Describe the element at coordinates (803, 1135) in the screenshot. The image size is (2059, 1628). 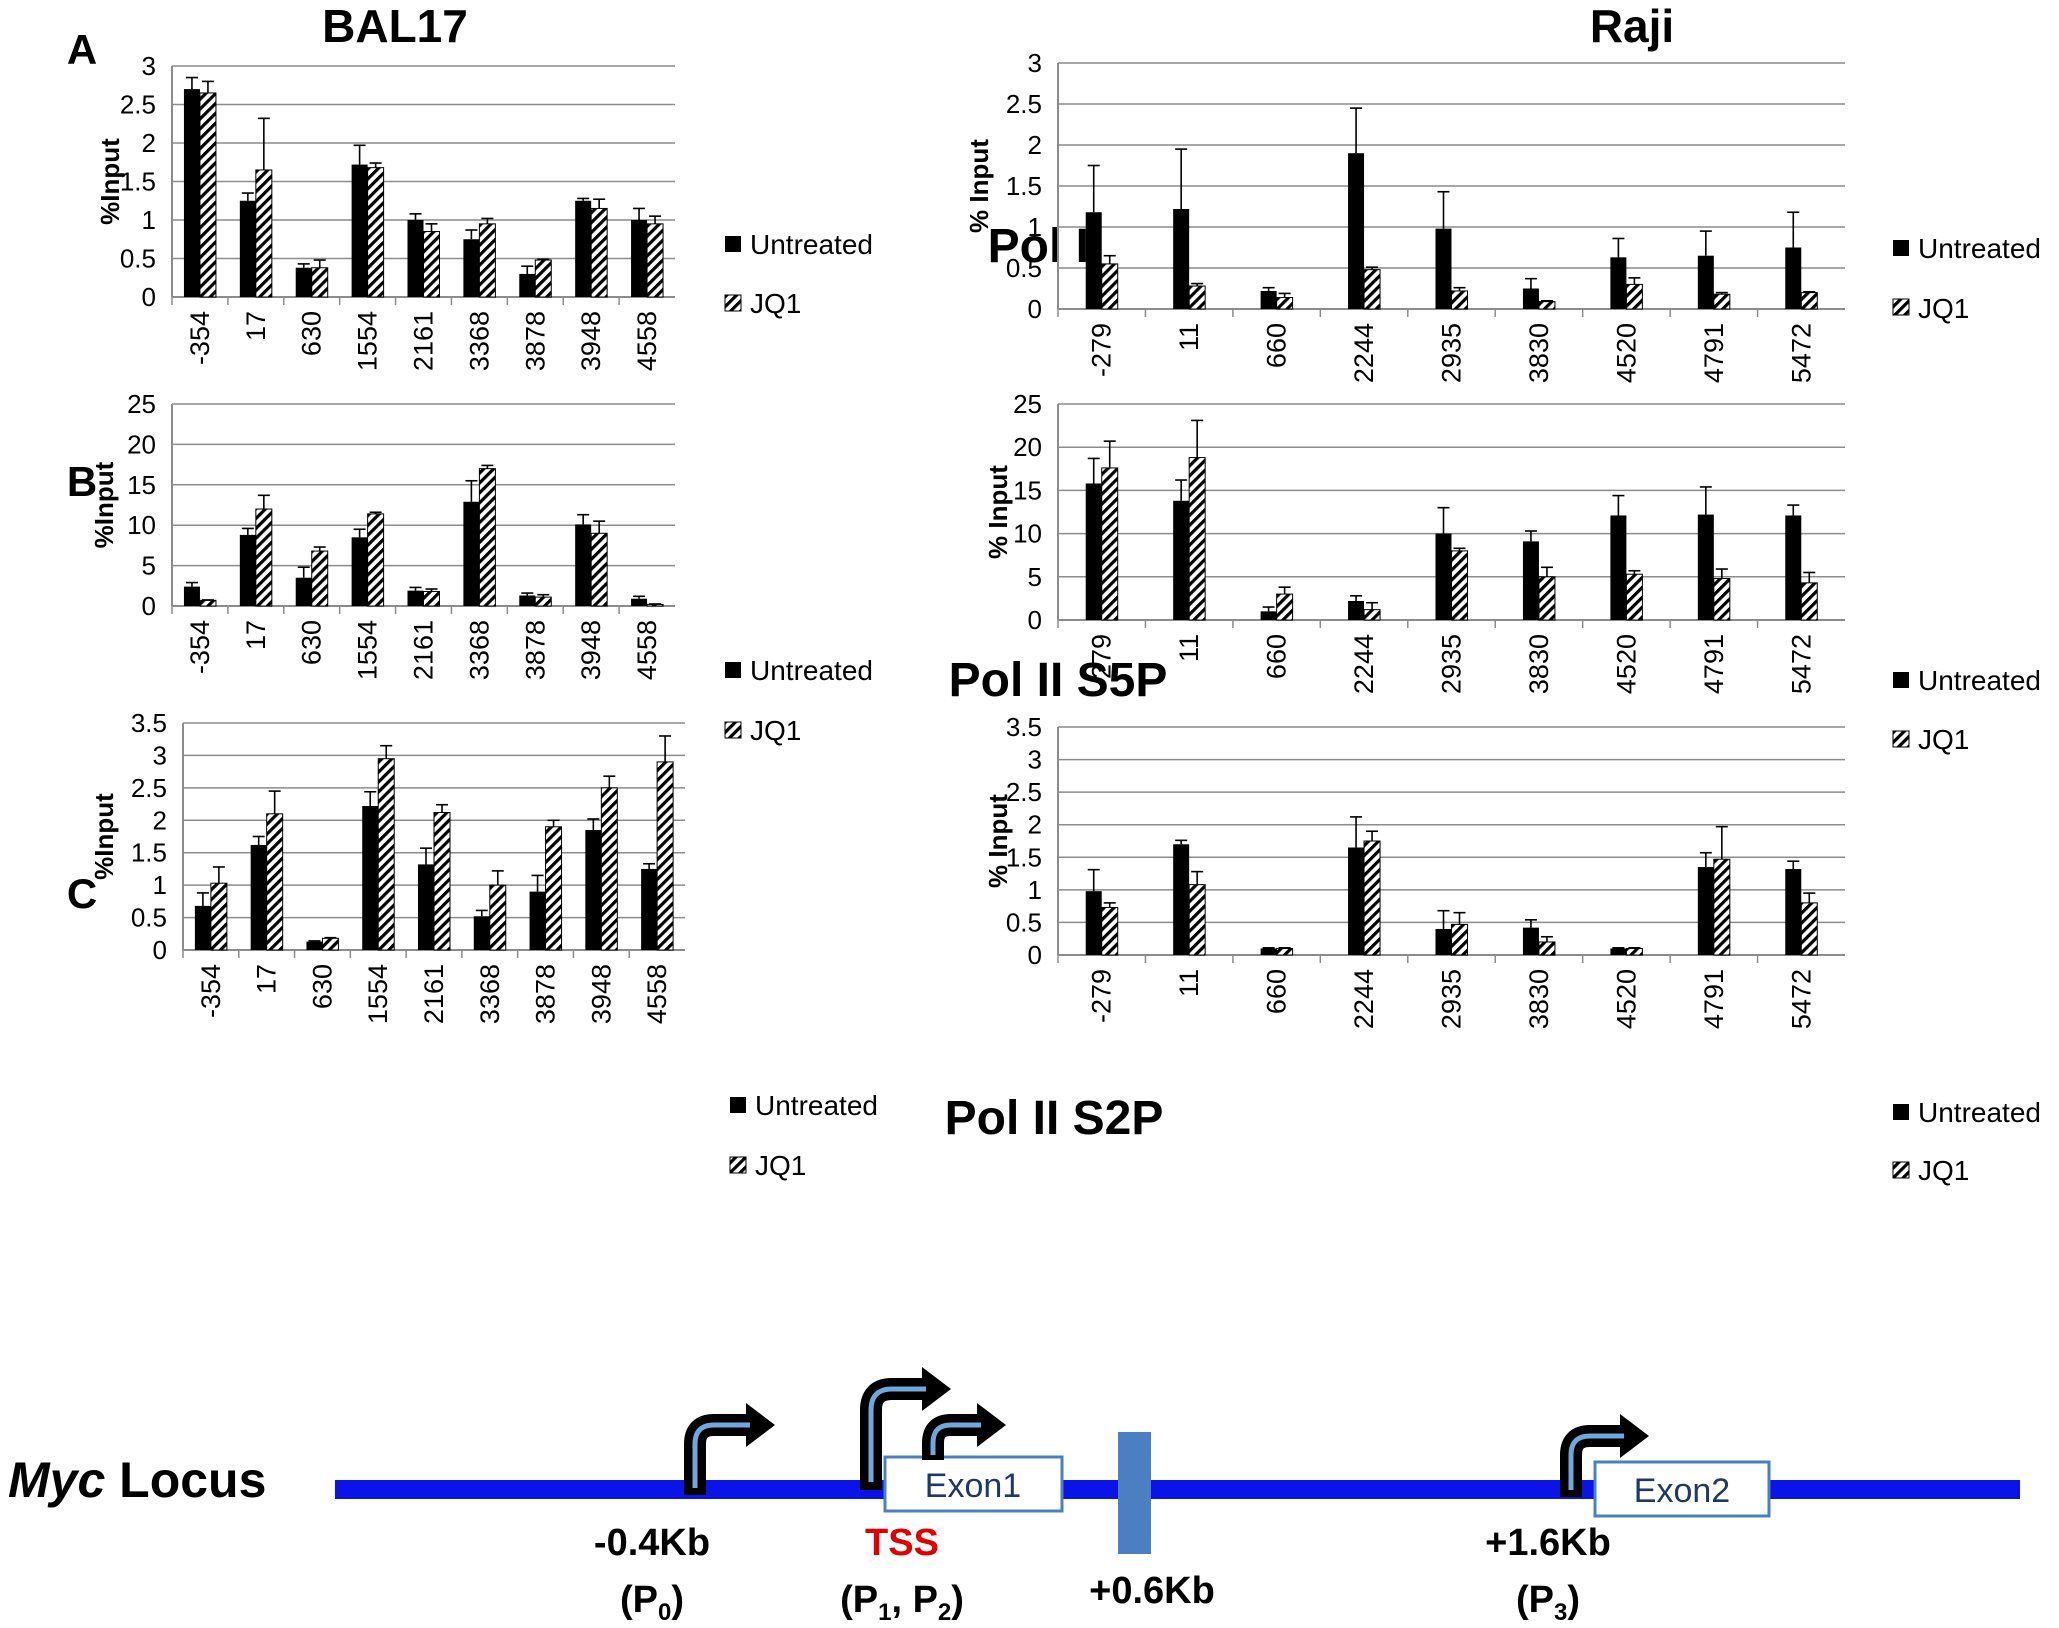
I see `legend-c-bal17: Untreated JQ1` at that location.